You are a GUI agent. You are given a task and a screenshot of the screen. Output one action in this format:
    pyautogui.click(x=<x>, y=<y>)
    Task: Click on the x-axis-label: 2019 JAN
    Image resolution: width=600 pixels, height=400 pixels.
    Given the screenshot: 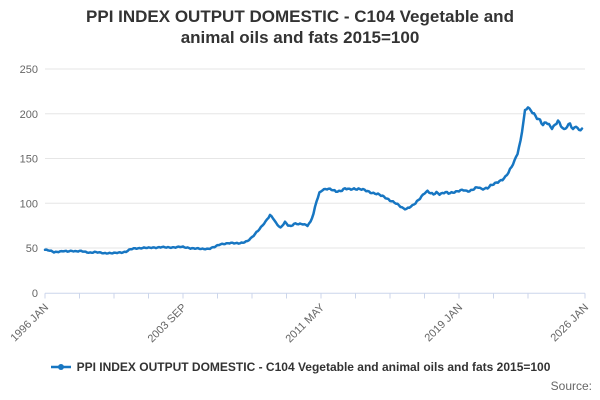 What is the action you would take?
    pyautogui.click(x=443, y=323)
    